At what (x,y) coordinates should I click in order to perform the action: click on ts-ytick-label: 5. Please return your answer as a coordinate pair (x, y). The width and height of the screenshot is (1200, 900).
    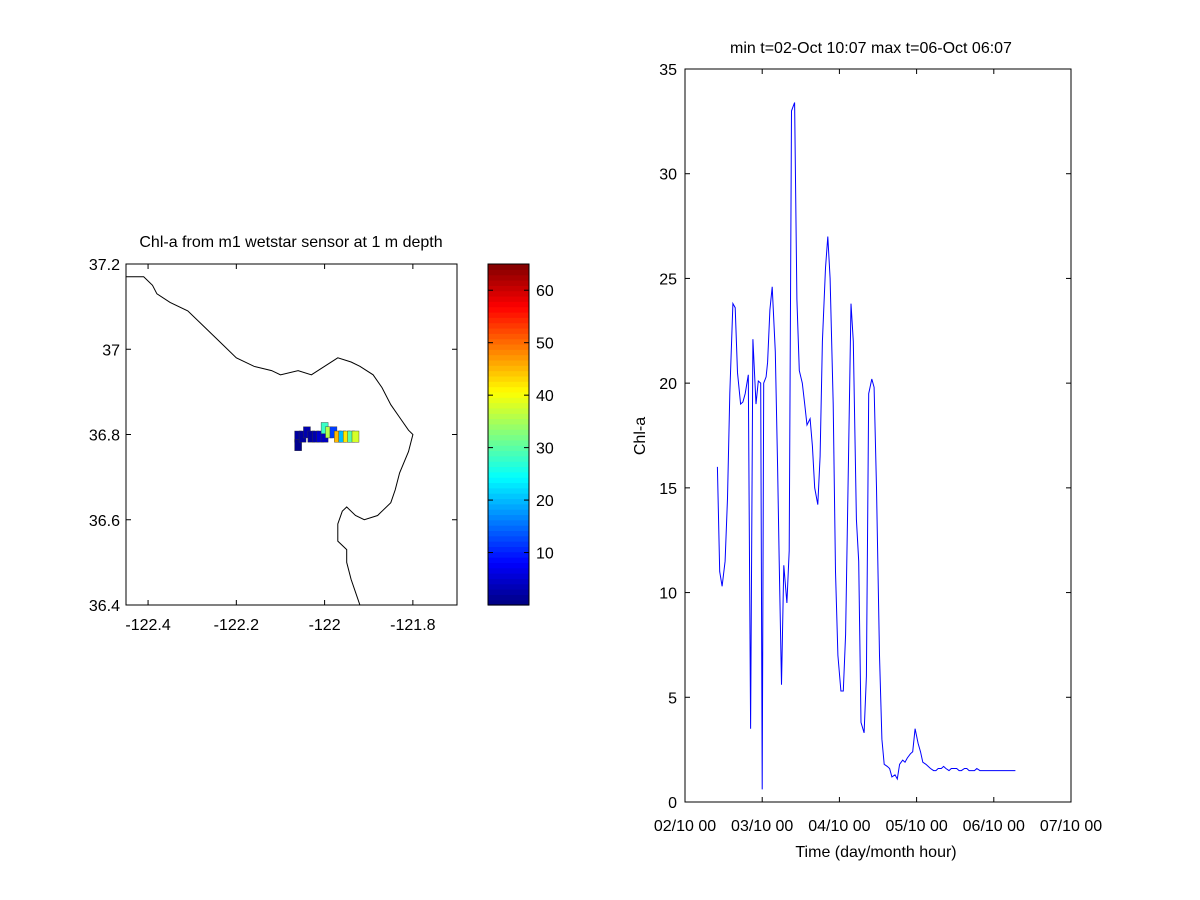
    Looking at the image, I should click on (672, 698).